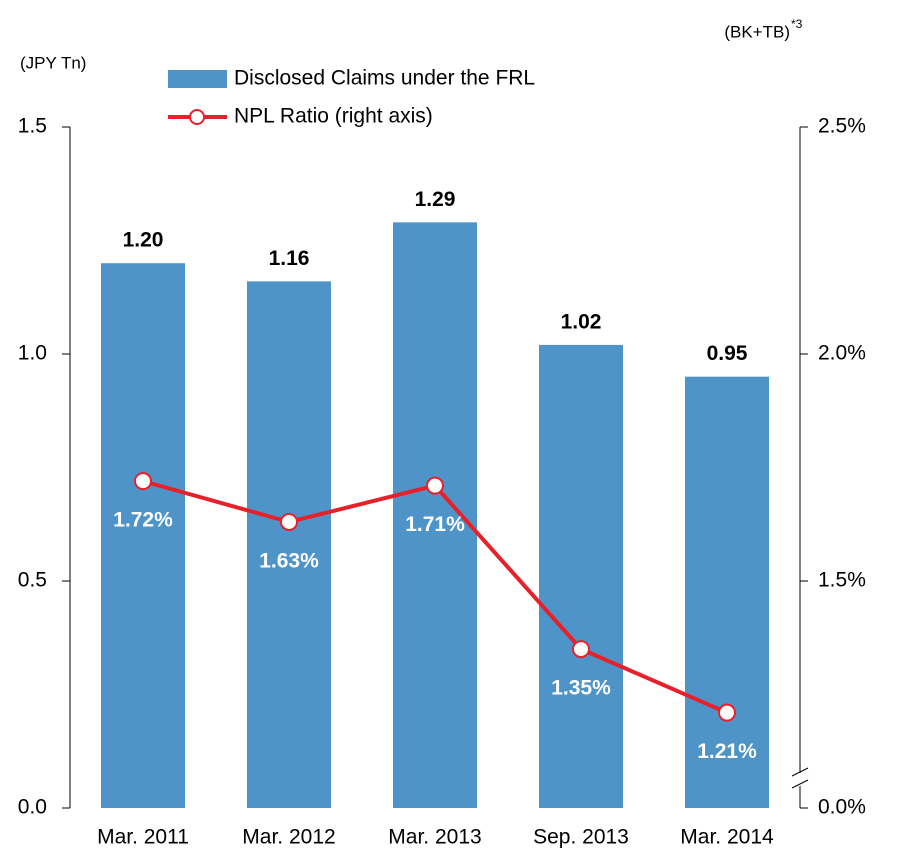 Image resolution: width=897 pixels, height=855 pixels. Describe the element at coordinates (581, 321) in the screenshot. I see `bar-value-label: 1.02` at that location.